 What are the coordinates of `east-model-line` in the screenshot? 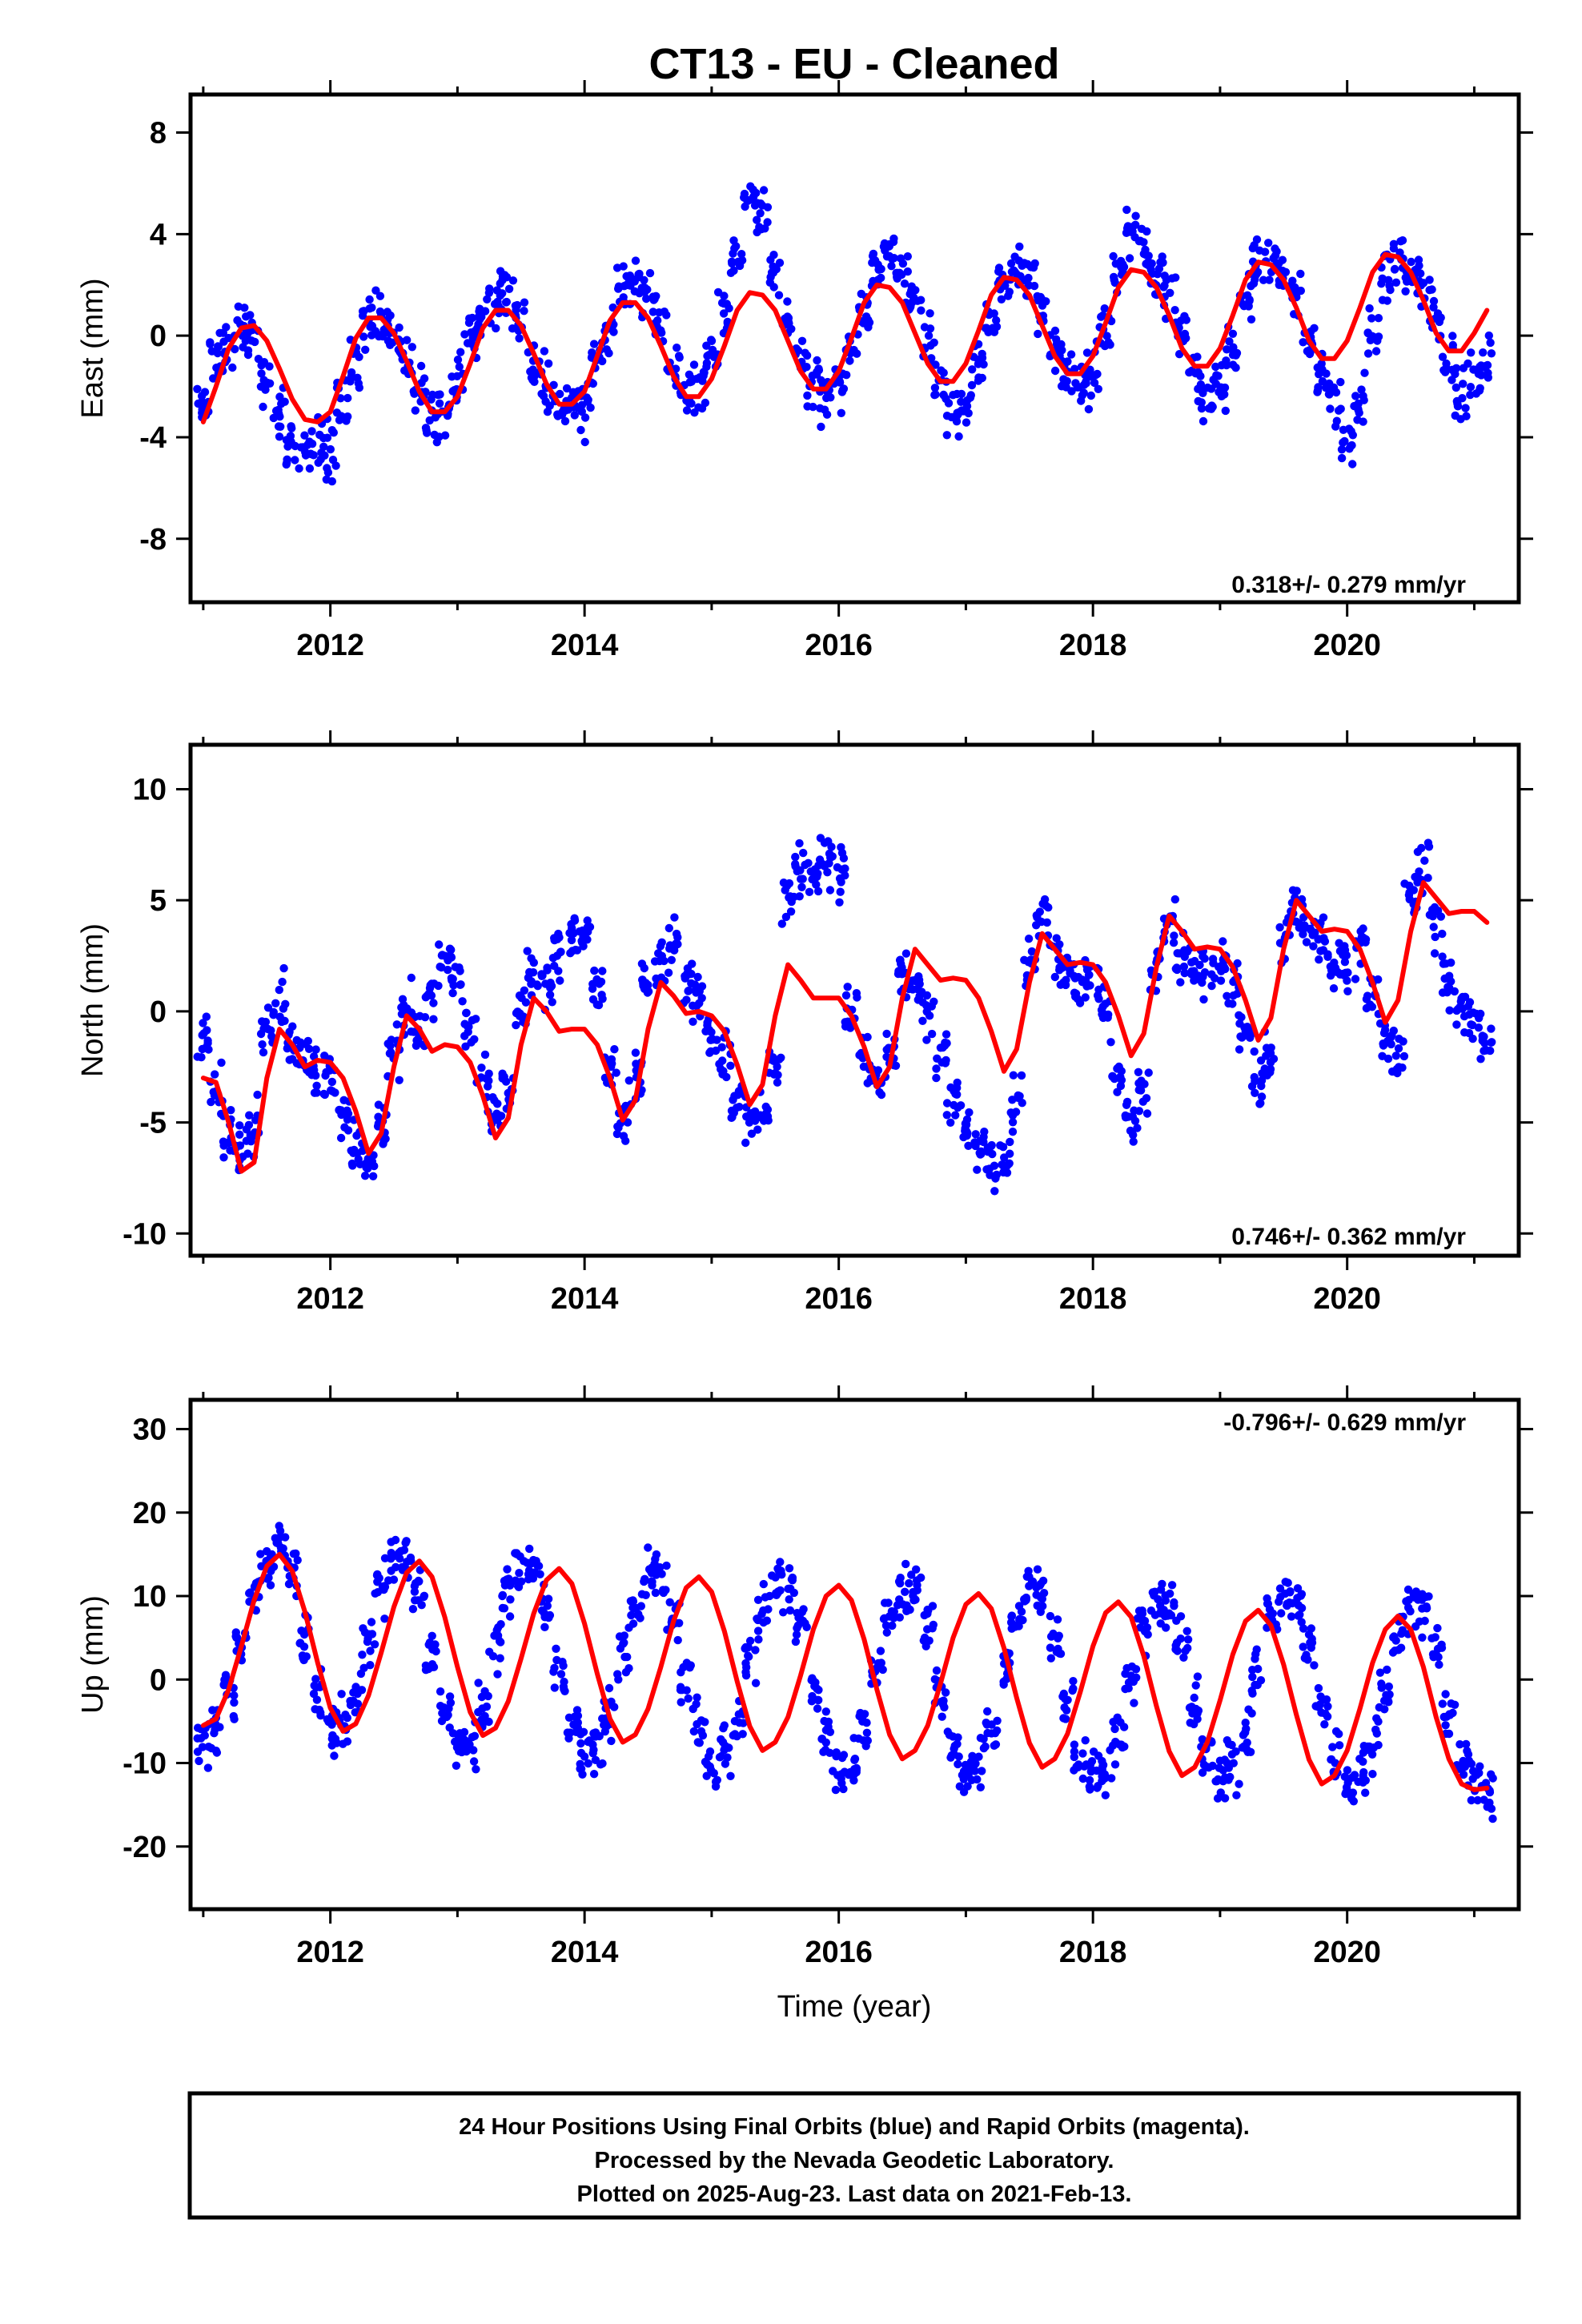 It's located at (845, 337).